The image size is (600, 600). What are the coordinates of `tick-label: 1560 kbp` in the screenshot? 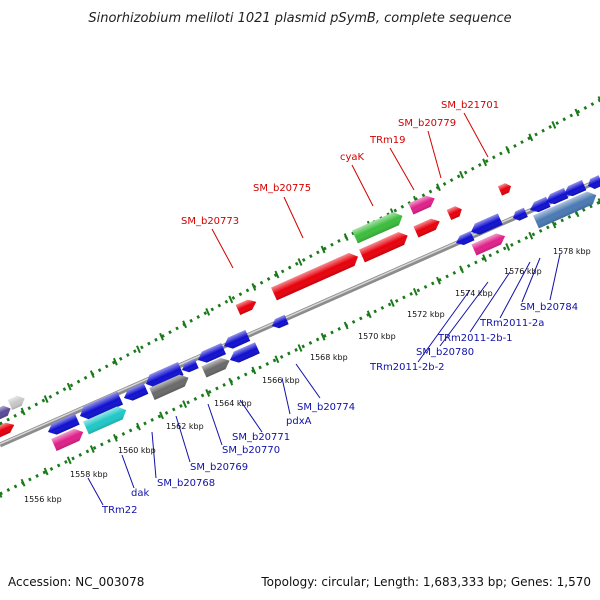 It's located at (137, 450).